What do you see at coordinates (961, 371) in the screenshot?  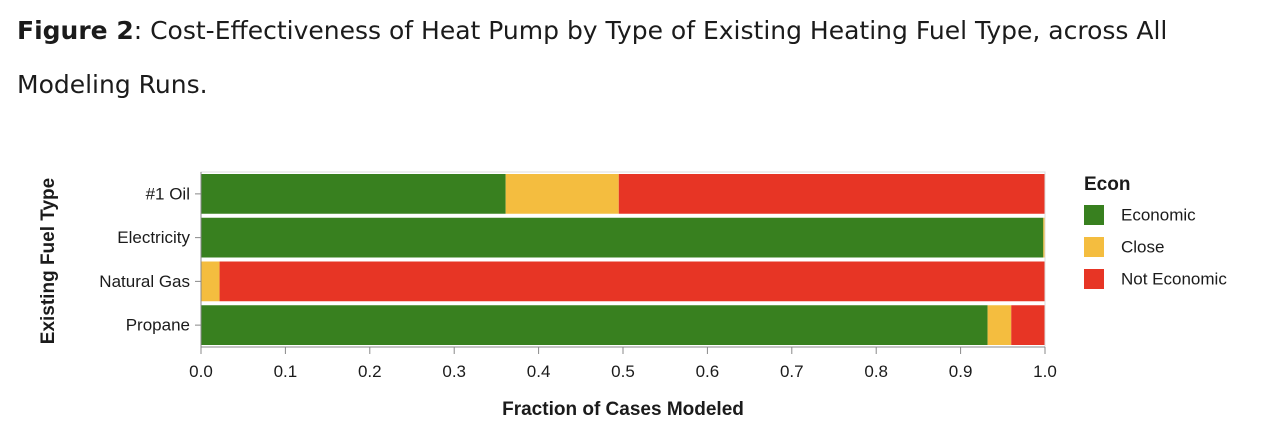 I see `x-tick-label-9: 0.9` at bounding box center [961, 371].